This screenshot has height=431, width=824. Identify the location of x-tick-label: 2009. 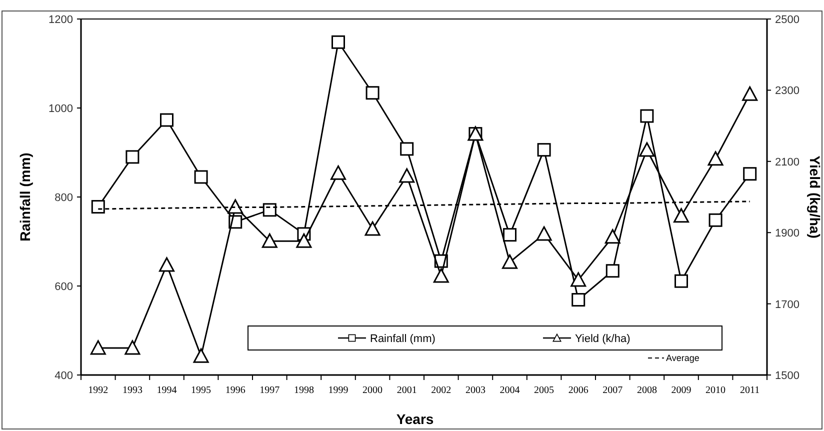
(681, 390).